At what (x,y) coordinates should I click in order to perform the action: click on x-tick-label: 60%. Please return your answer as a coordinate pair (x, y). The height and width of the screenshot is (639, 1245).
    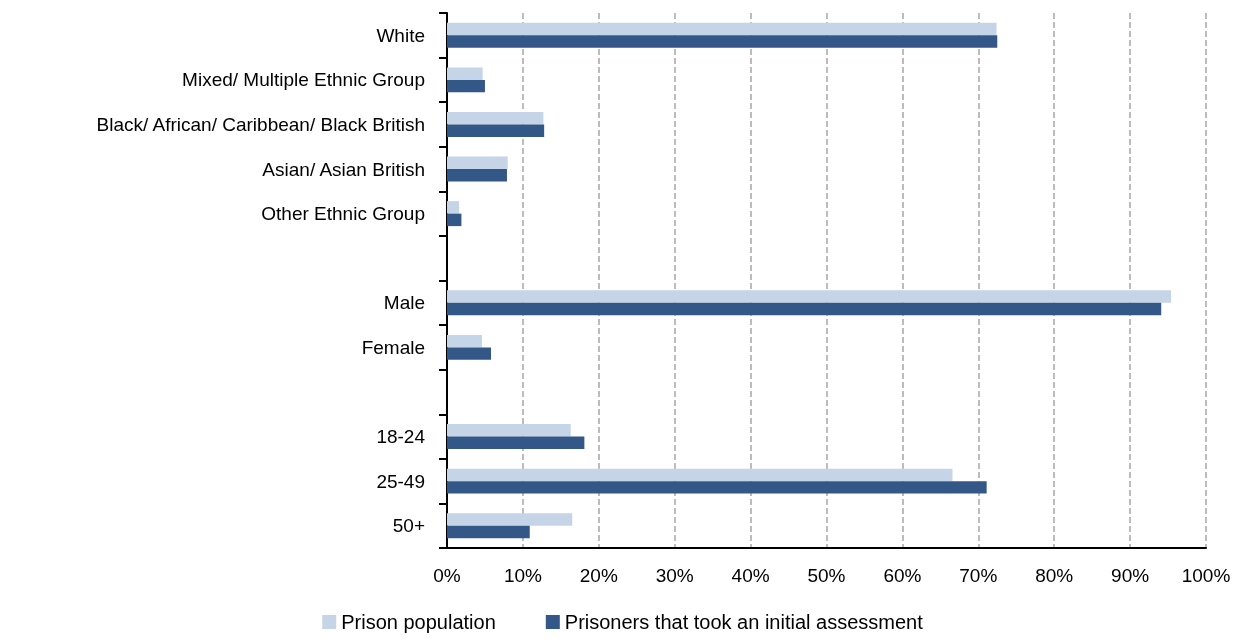
    Looking at the image, I should click on (902, 575).